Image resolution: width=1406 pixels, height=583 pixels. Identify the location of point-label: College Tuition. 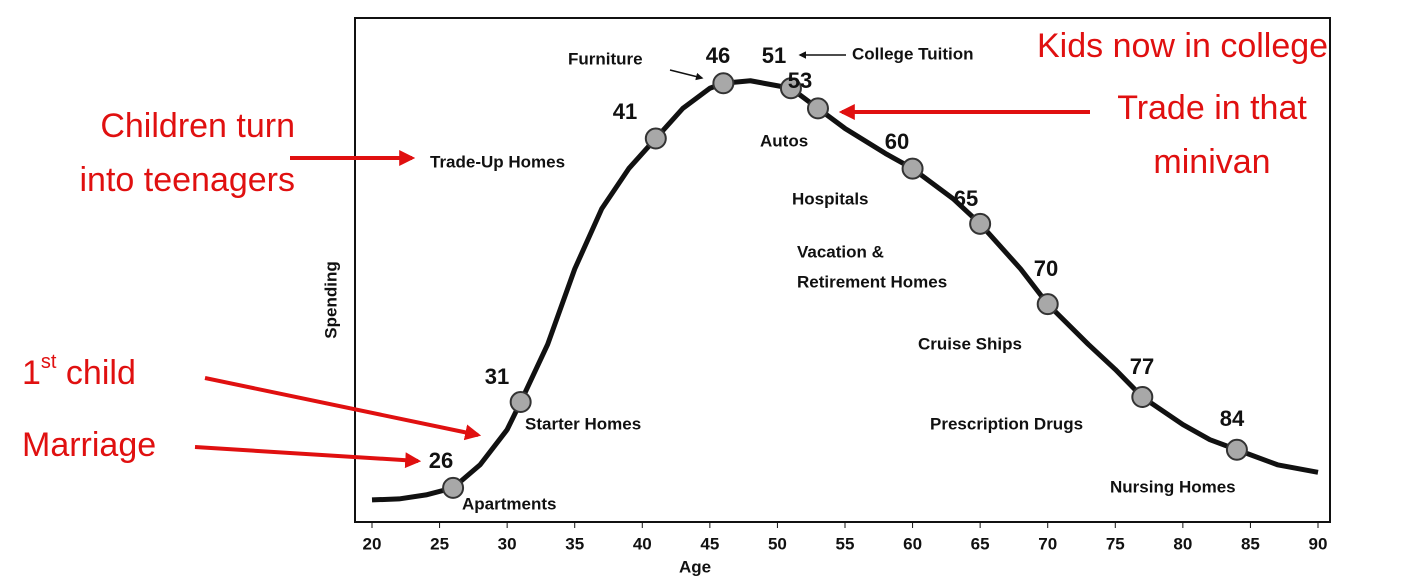
(913, 53).